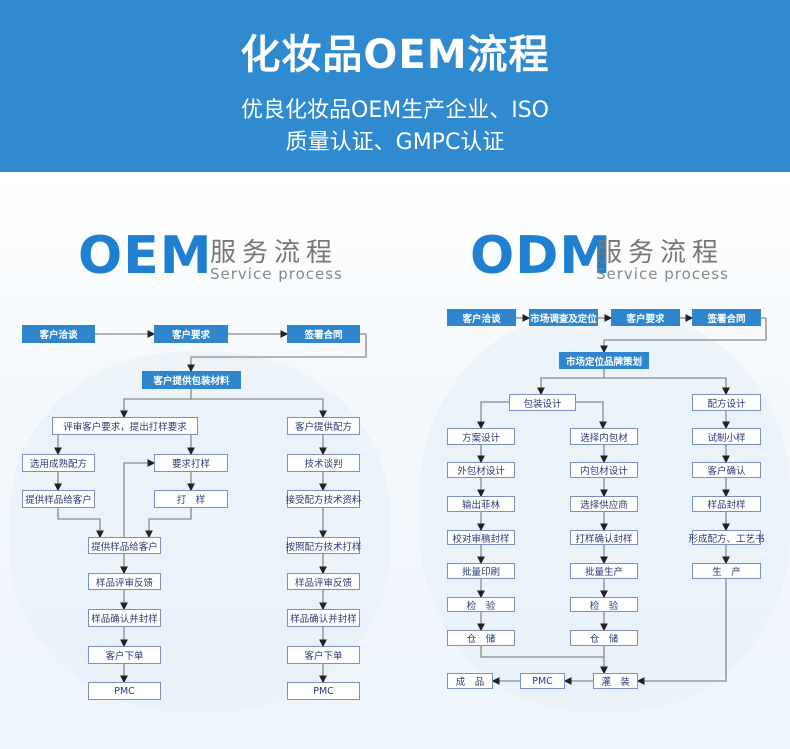  Describe the element at coordinates (276, 274) in the screenshot. I see `oem-heading-en: Service process` at that location.